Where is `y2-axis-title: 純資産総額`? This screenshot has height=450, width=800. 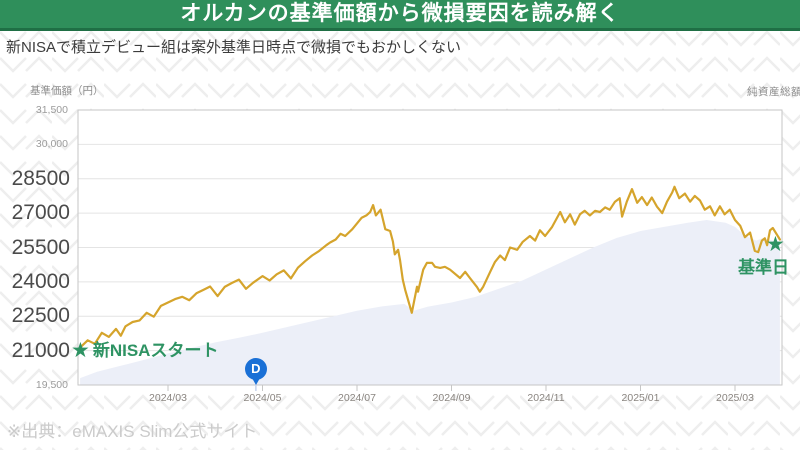 y2-axis-title: 純資産総額 is located at coordinates (773, 92).